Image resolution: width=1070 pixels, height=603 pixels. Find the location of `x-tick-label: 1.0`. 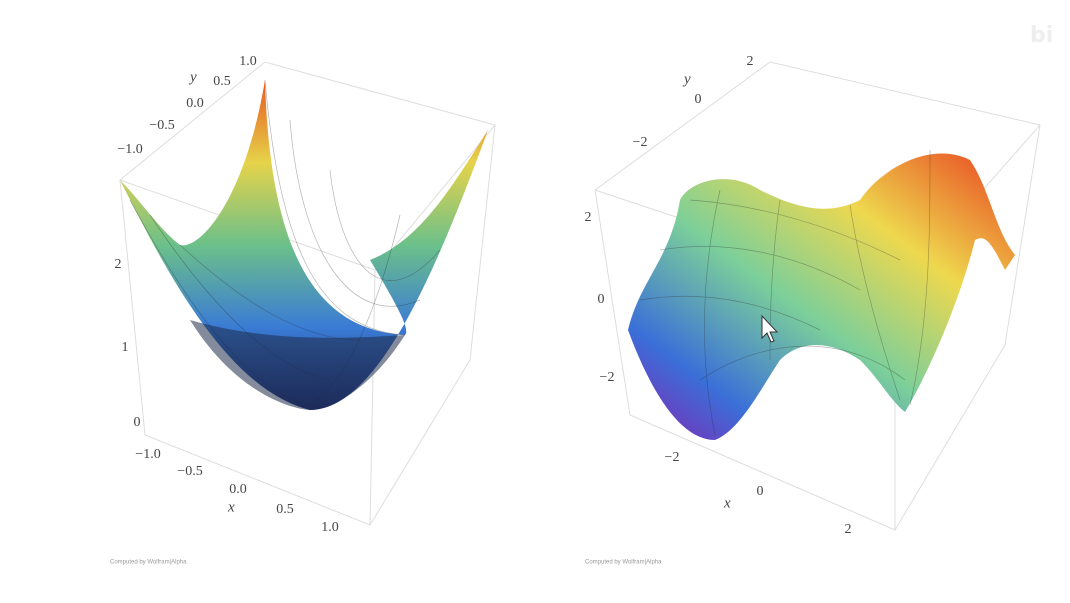

x-tick-label: 1.0 is located at coordinates (330, 527).